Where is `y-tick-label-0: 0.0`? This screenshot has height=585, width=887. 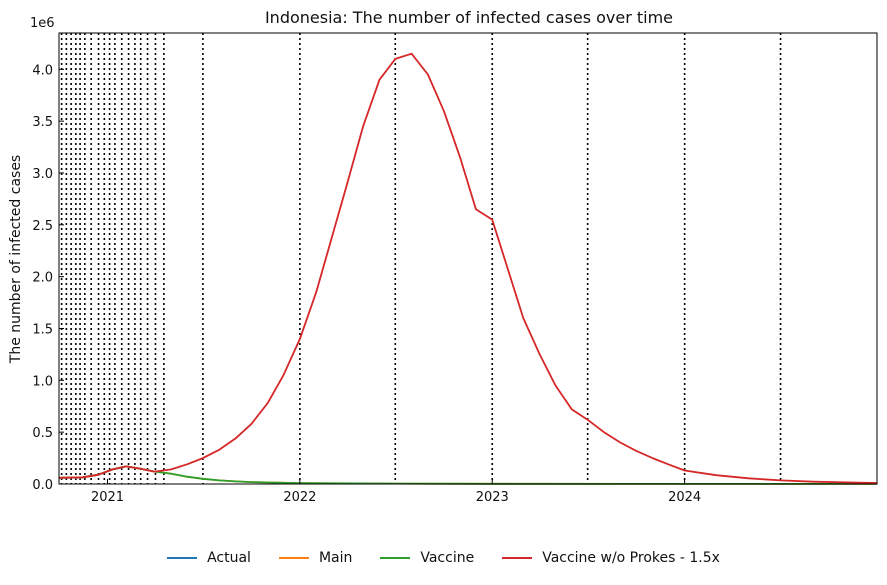
y-tick-label-0: 0.0 is located at coordinates (42, 485).